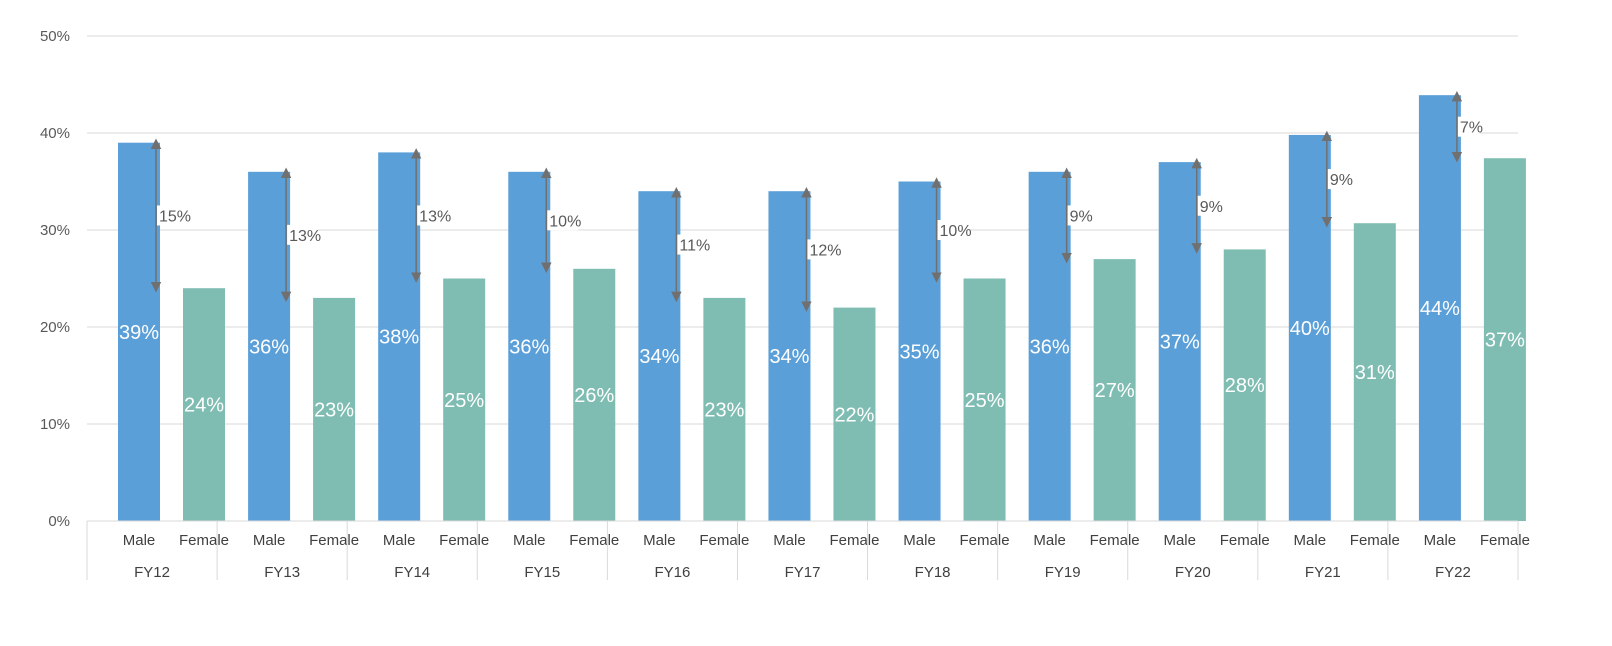  I want to click on bar-label-female: 28%, so click(1245, 386).